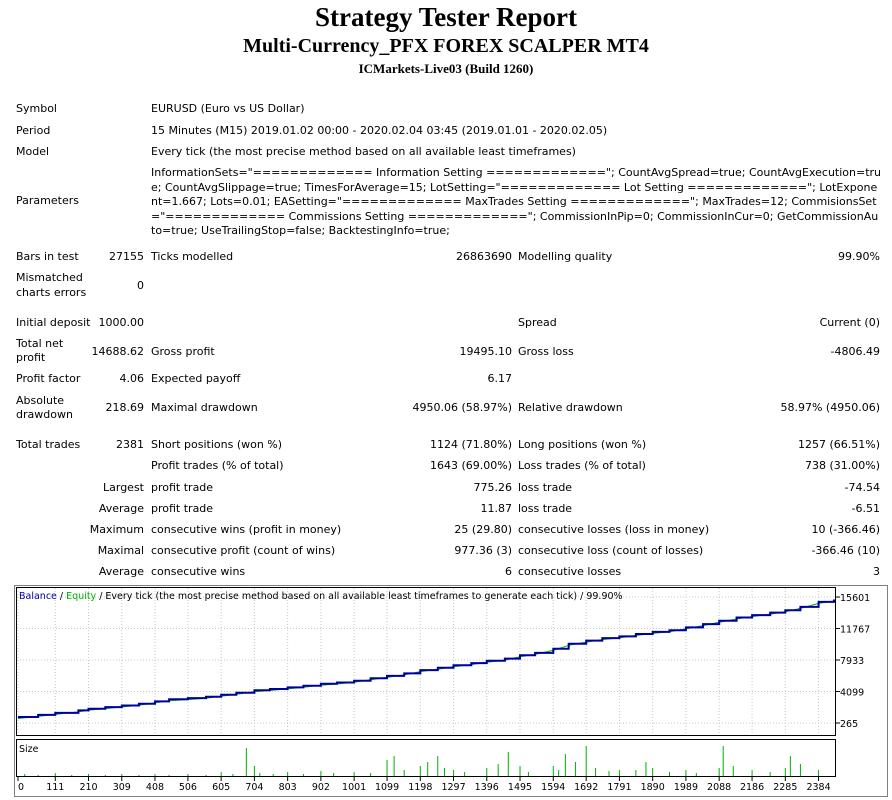 This screenshot has height=800, width=892. What do you see at coordinates (198, 571) in the screenshot?
I see `average-consecutive-wins-label: consecutive wins` at bounding box center [198, 571].